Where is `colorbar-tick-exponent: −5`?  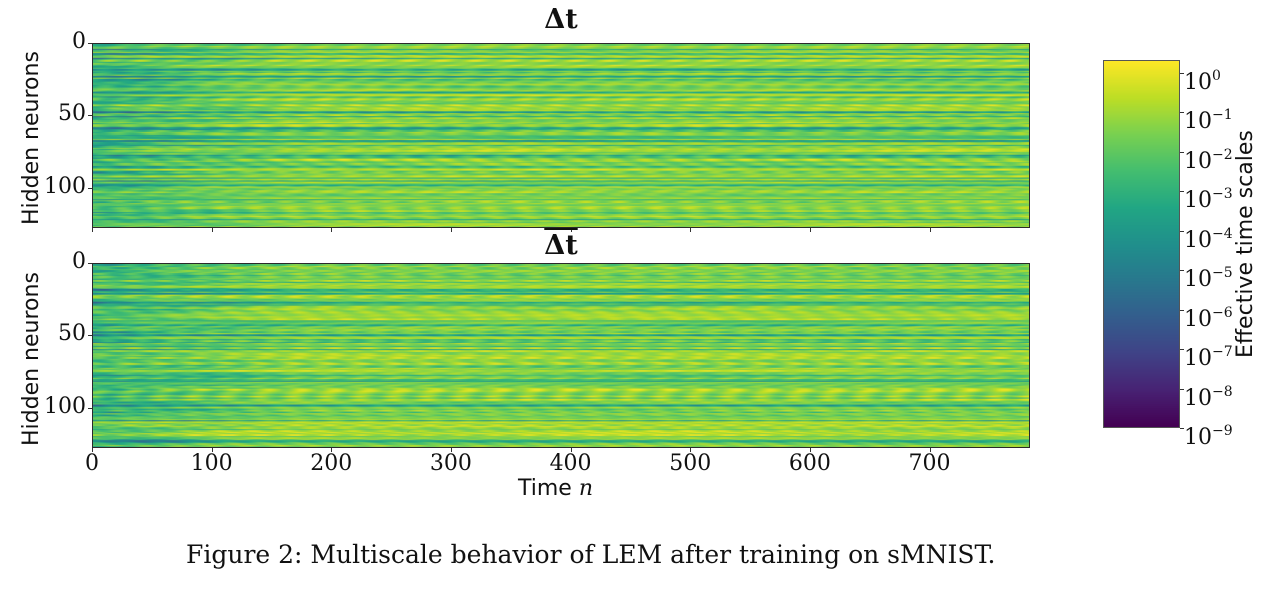 colorbar-tick-exponent: −5 is located at coordinates (1222, 273).